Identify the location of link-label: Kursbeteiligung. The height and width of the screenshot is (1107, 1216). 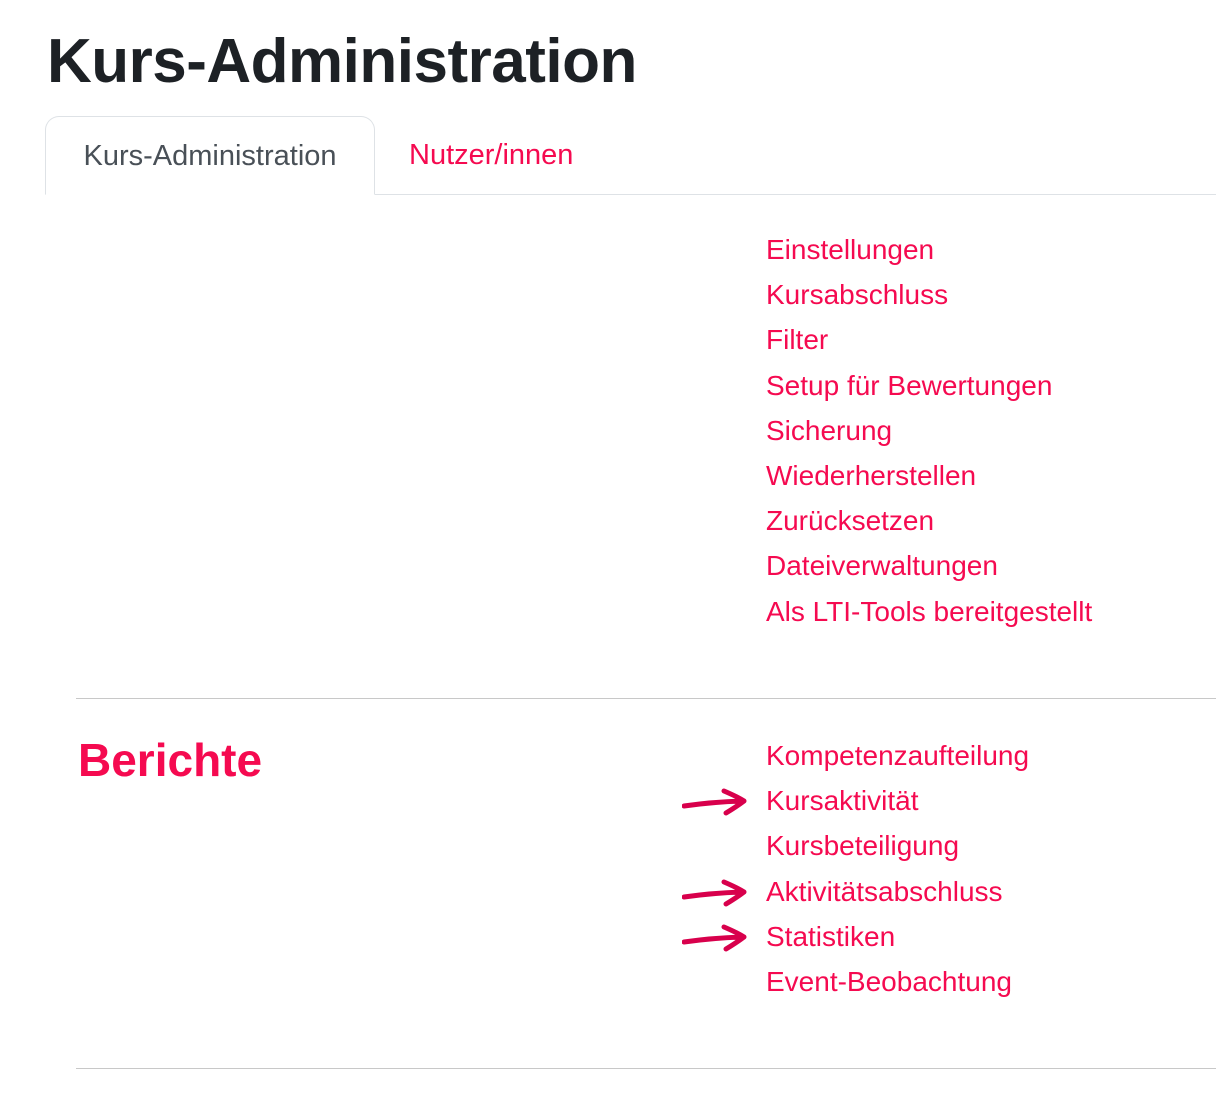
(863, 846).